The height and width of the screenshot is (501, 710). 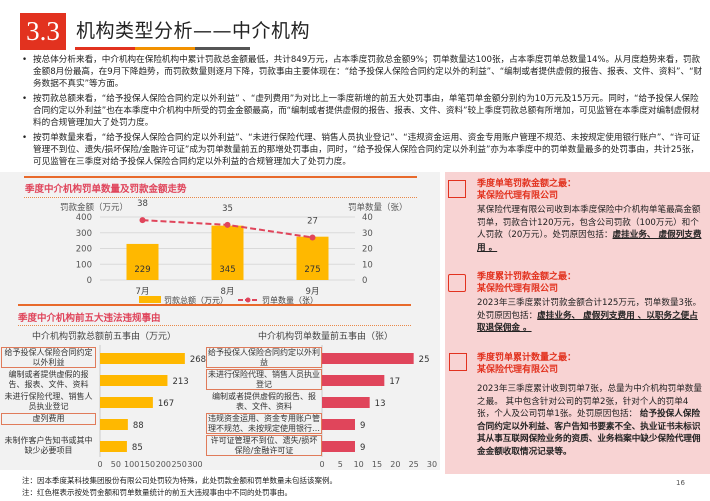 I want to click on x-tick-label: 15, so click(x=377, y=464).